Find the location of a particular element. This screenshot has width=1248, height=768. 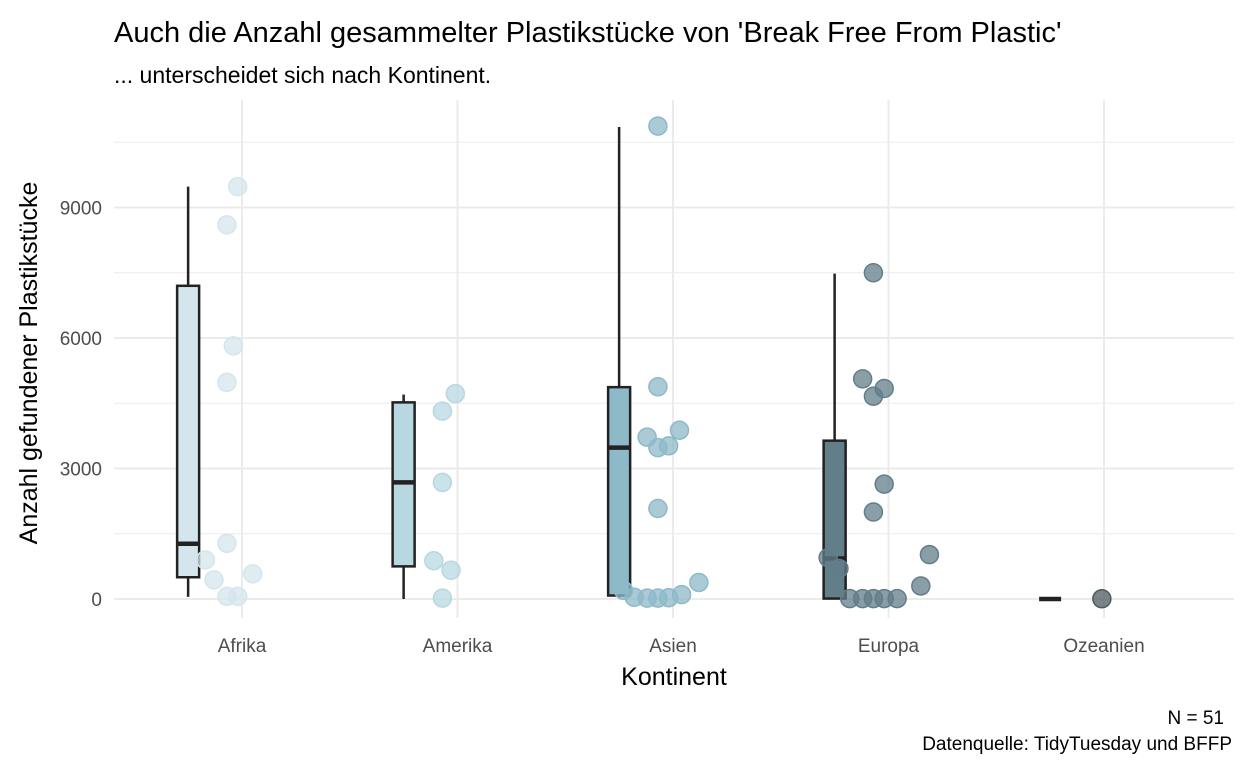

y-tick-label: 3000 is located at coordinates (81, 470).